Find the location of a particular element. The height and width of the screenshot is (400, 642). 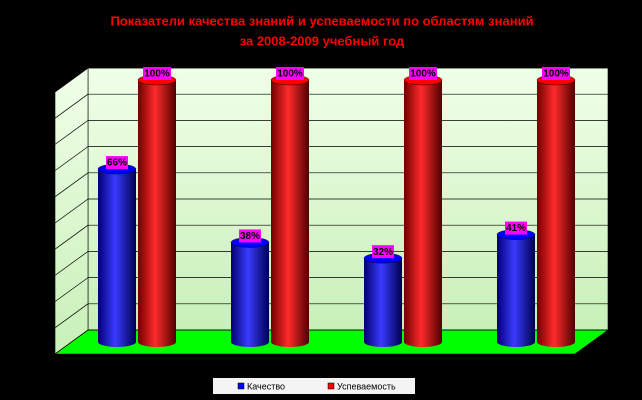

value-label: 41% is located at coordinates (516, 228).